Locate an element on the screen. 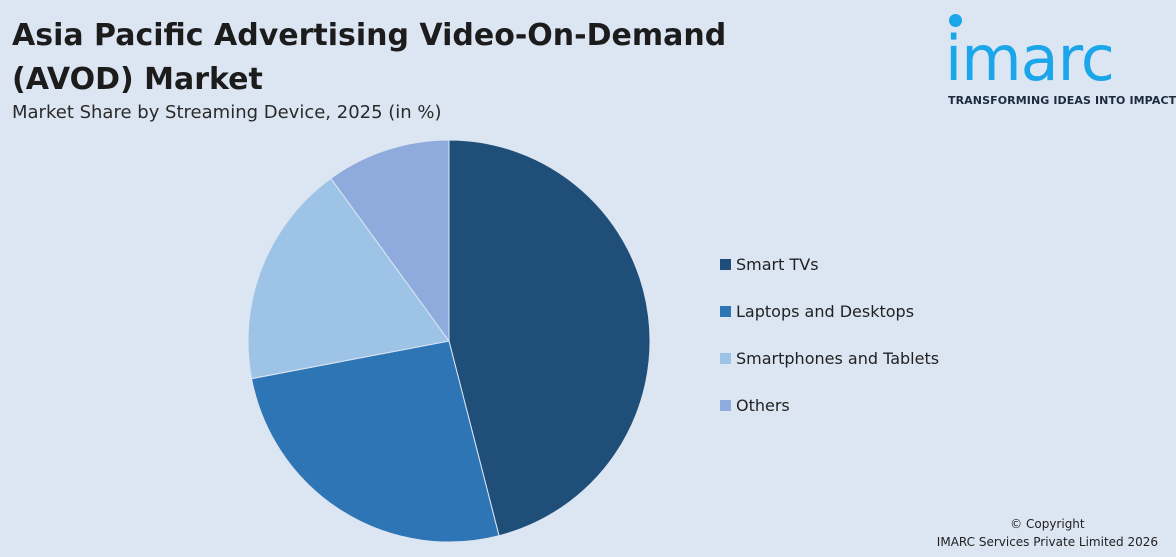 This screenshot has width=1176, height=557. imarc-logo: imarc TRANSFORMING IDEAS INTO IMPACT is located at coordinates (1060, 60).